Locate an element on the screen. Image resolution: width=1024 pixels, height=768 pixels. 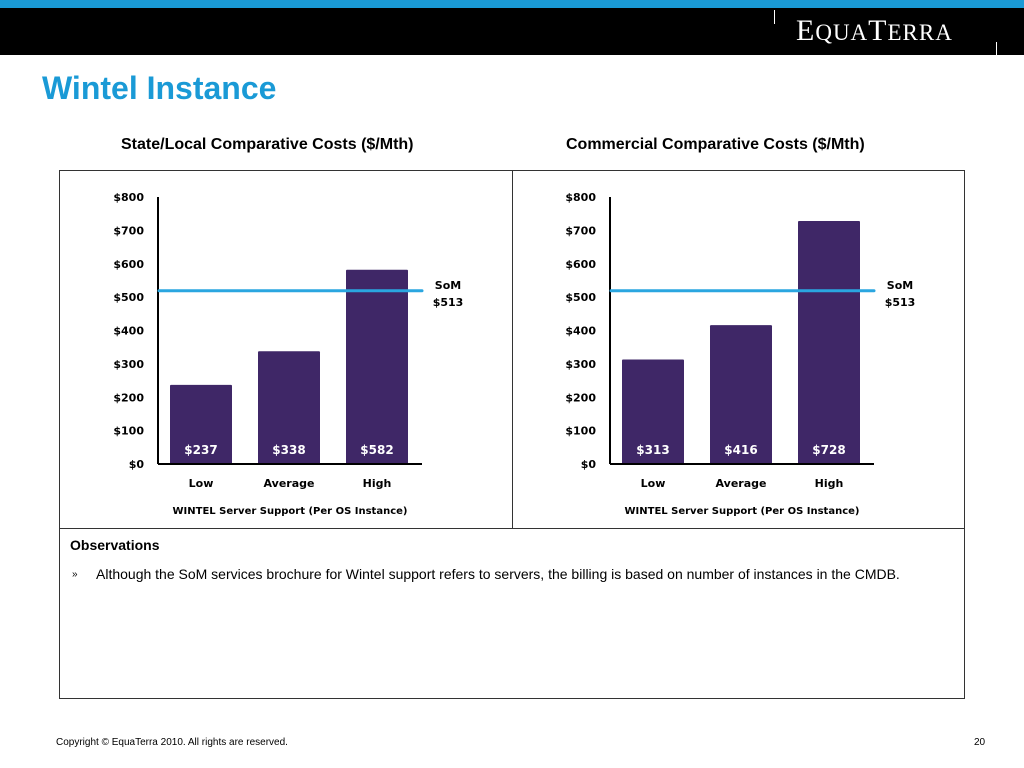
header-bar is located at coordinates (512, 31).